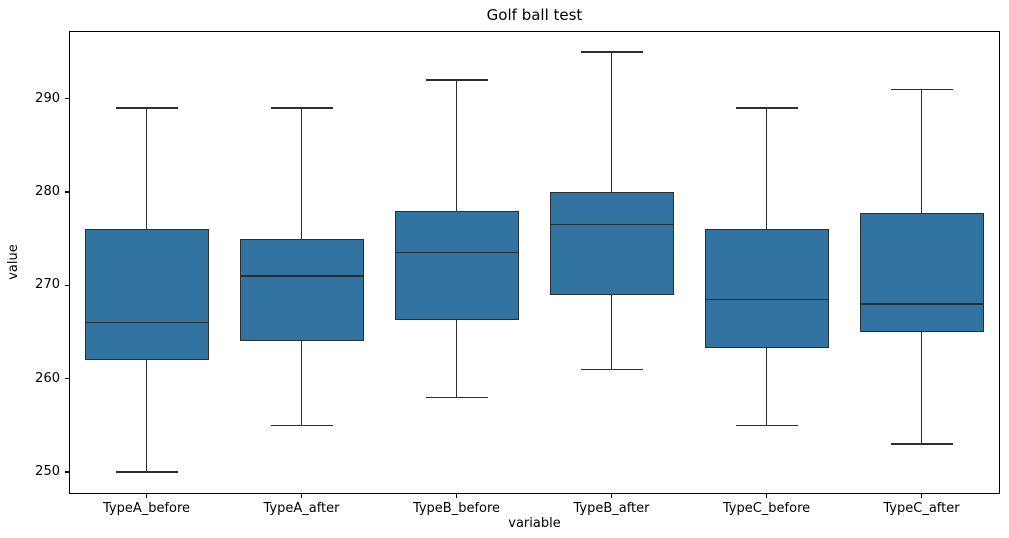 The width and height of the screenshot is (1009, 538). Describe the element at coordinates (301, 508) in the screenshot. I see `x-tick-label: TypeA_after` at that location.